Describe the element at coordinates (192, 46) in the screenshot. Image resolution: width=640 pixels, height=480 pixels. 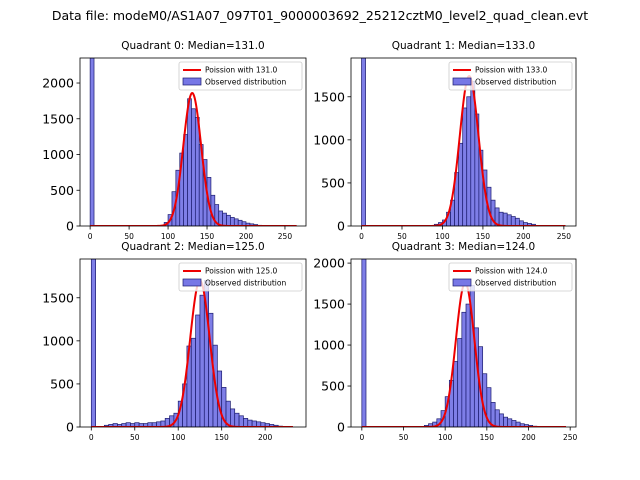
I see `panel-title: Quadrant 0: Median=131.0` at that location.